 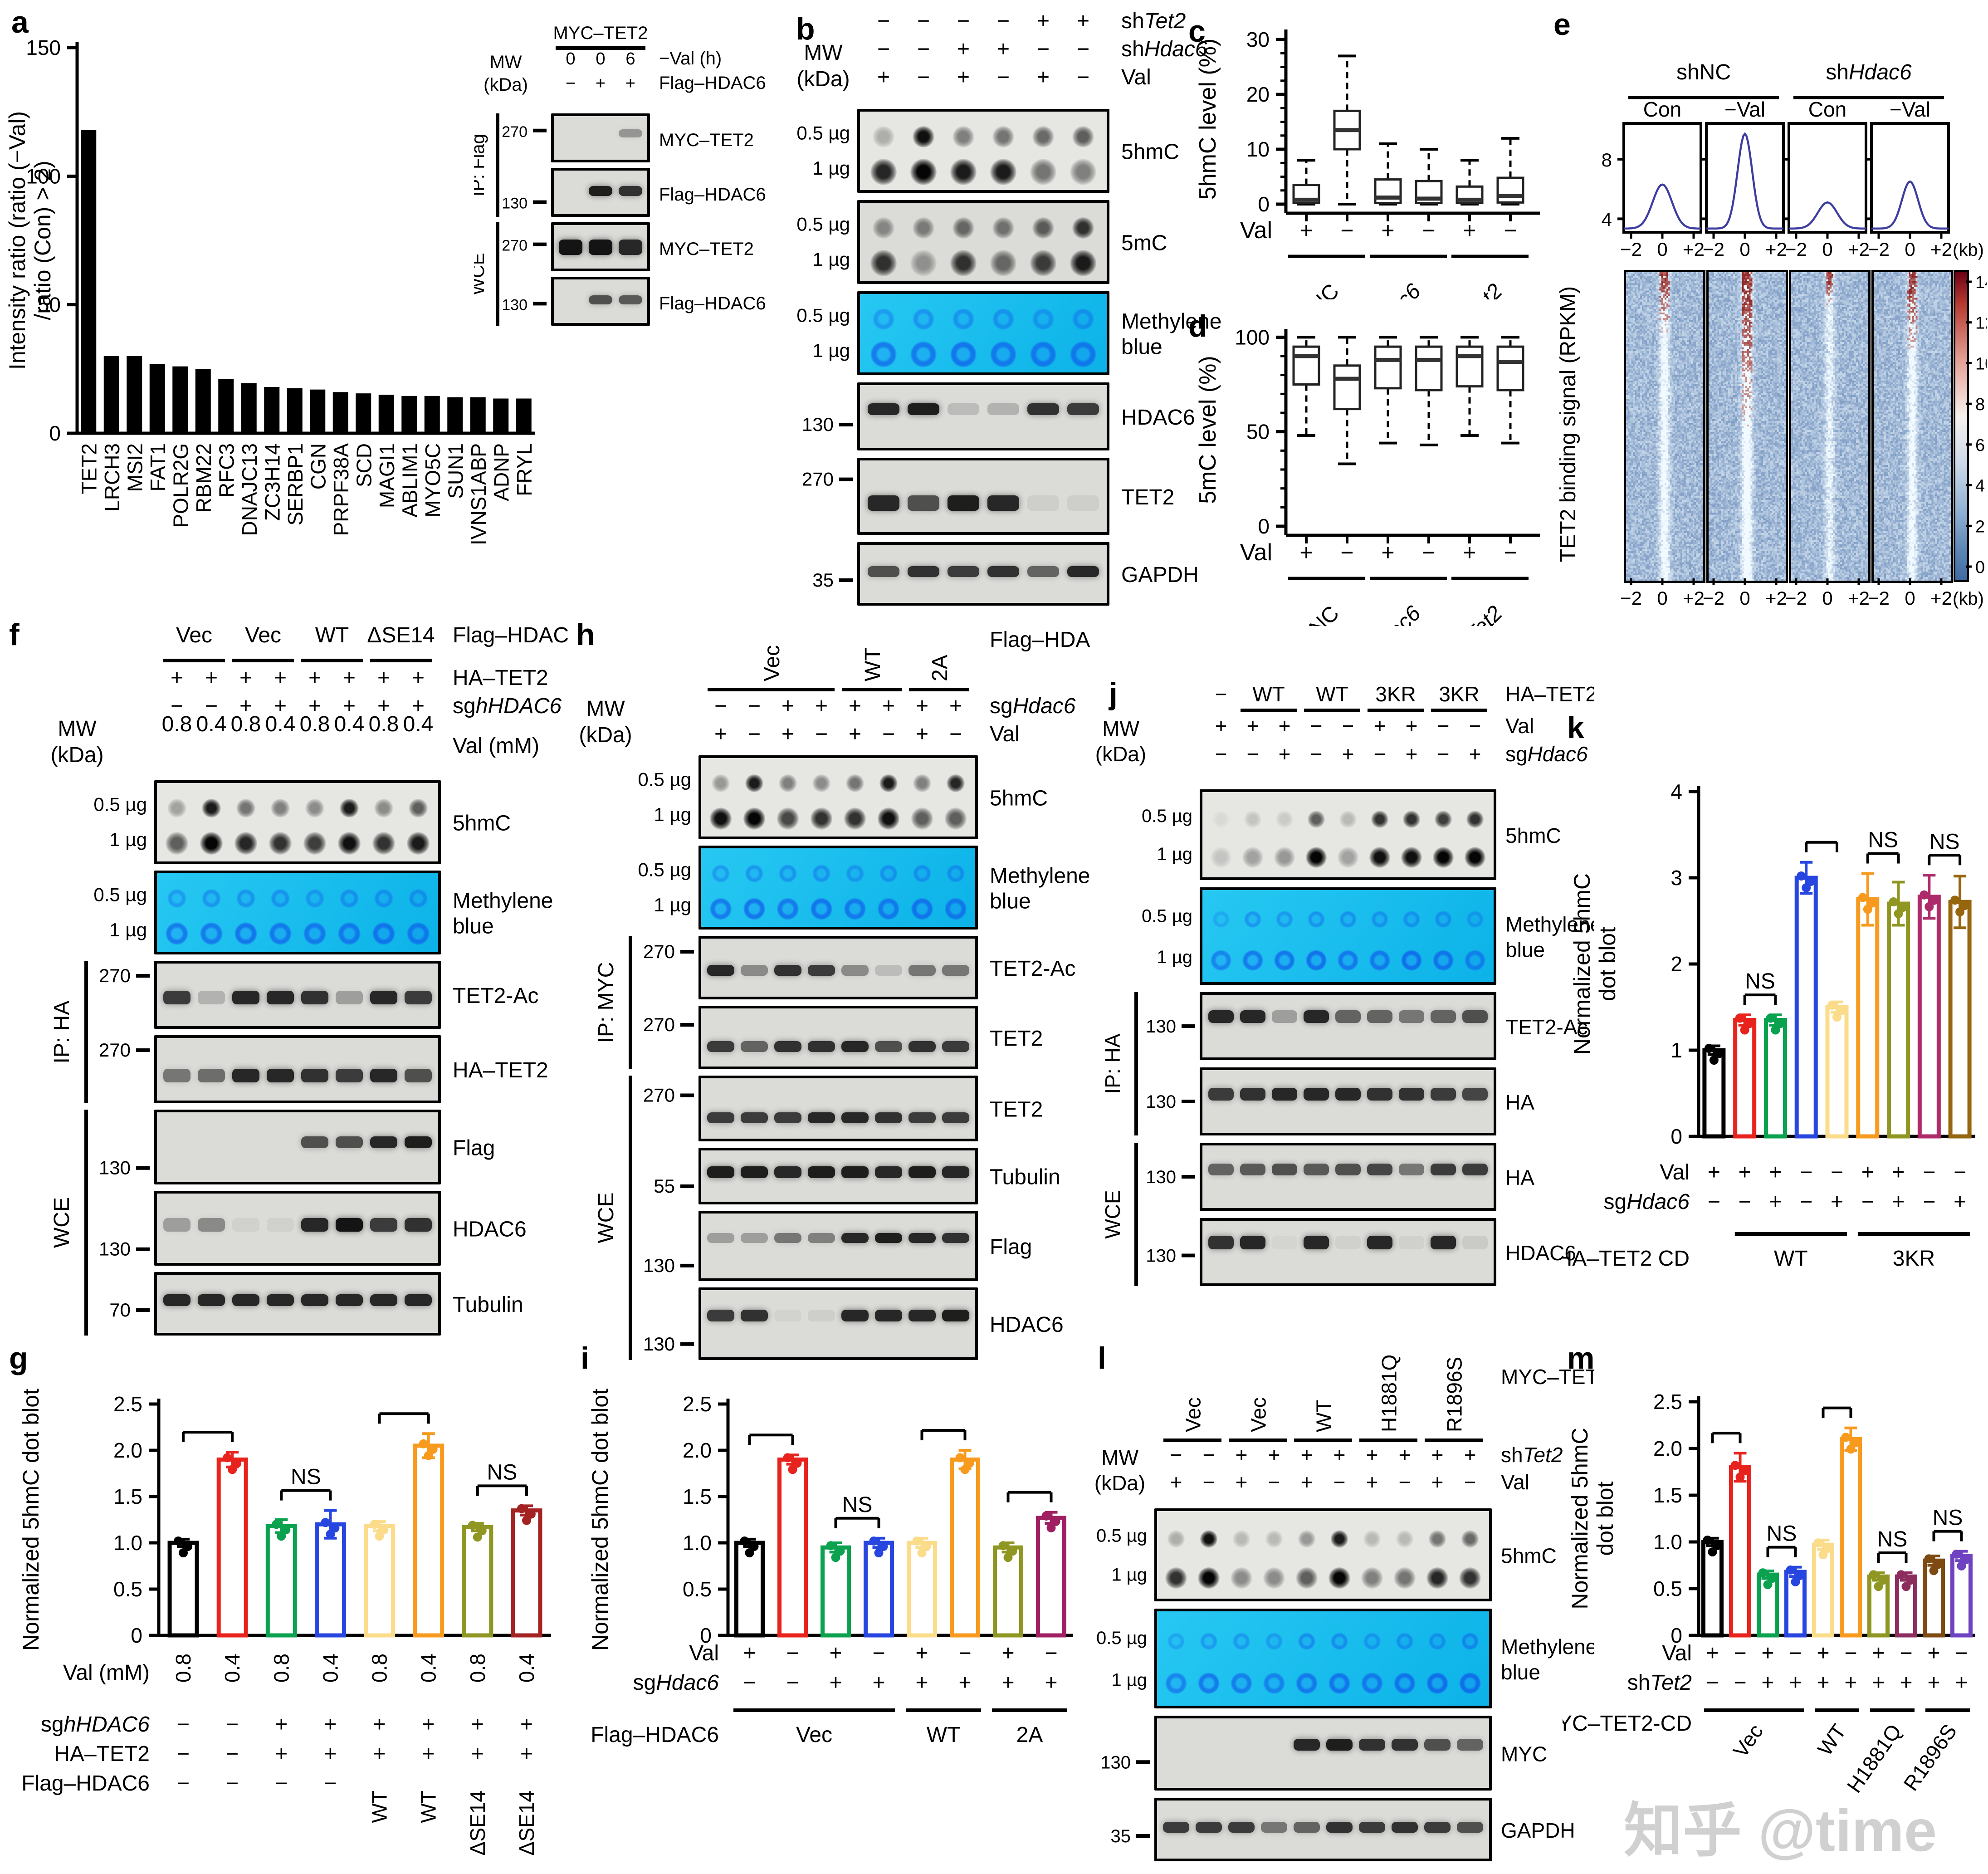 I want to click on svg-text: 35, so click(x=1121, y=1836).